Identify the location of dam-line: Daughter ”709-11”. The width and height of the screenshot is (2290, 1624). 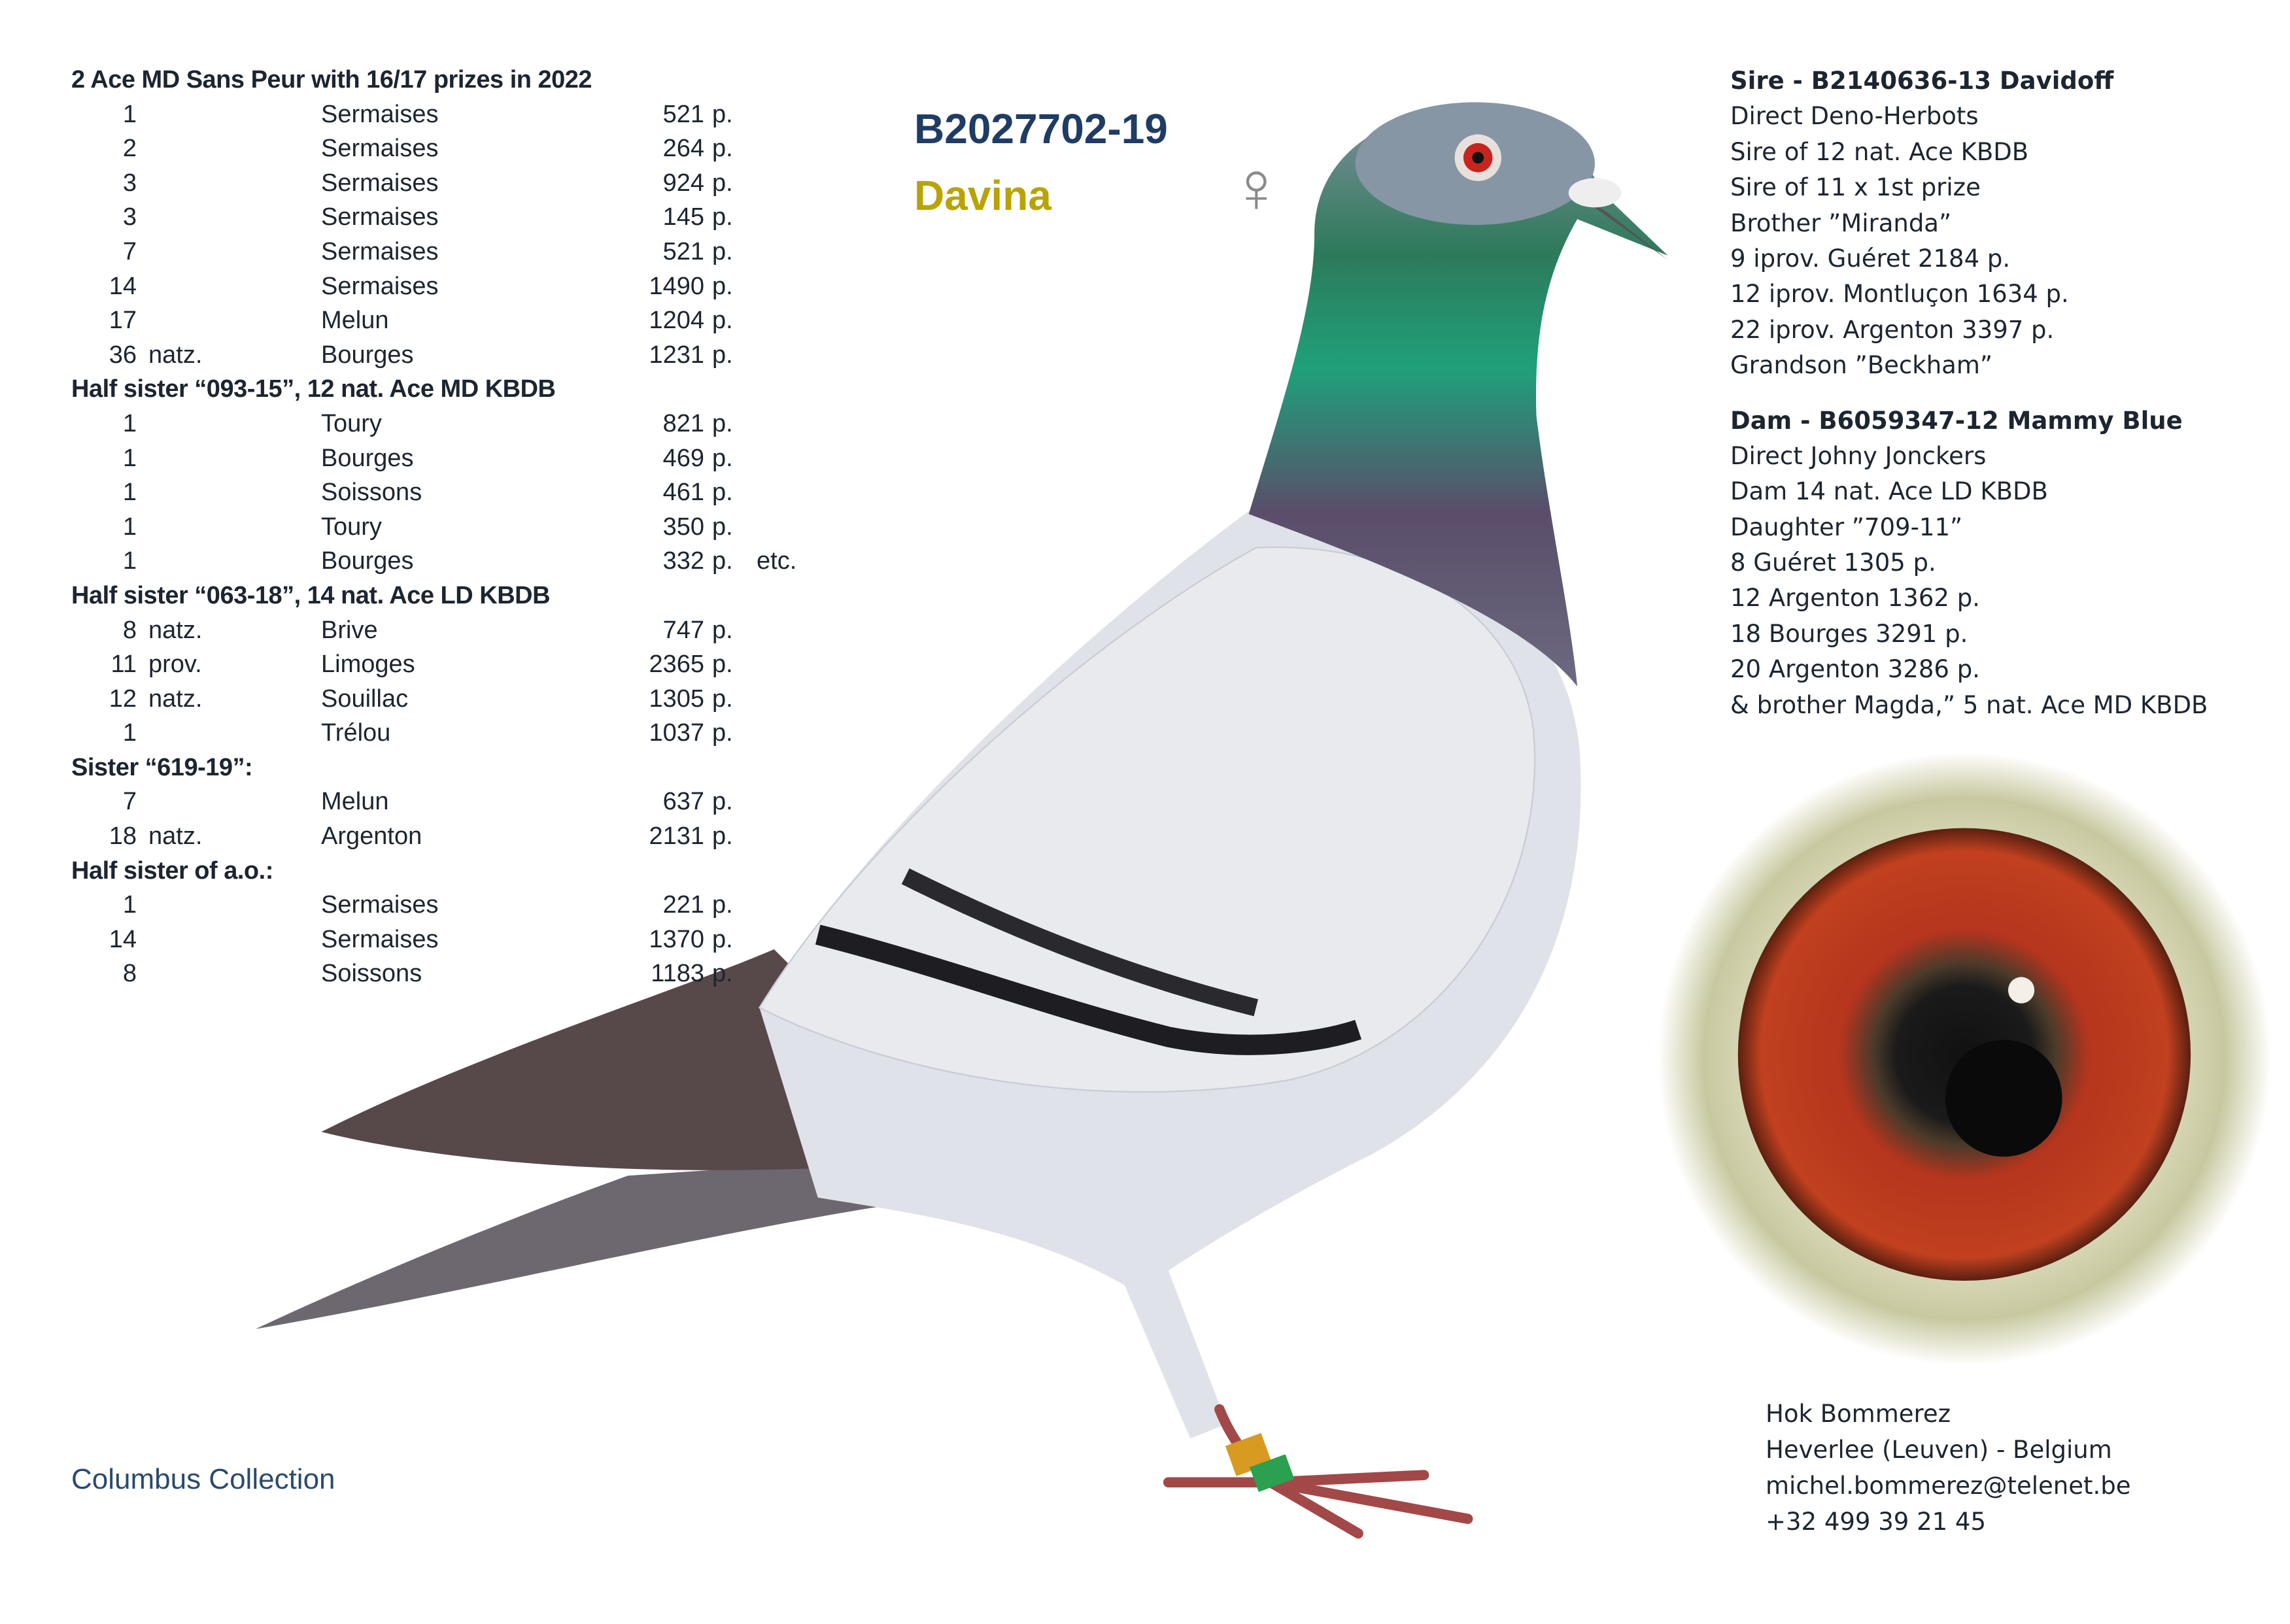
(1846, 527).